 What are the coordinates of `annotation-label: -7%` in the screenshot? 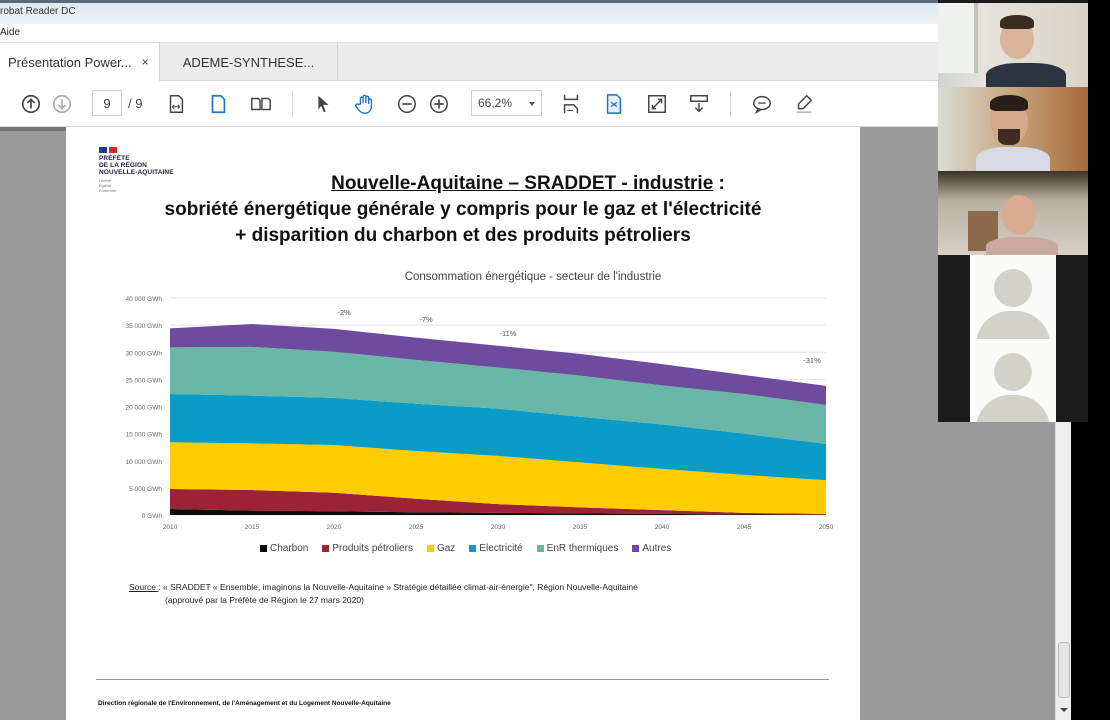 It's located at (426, 319).